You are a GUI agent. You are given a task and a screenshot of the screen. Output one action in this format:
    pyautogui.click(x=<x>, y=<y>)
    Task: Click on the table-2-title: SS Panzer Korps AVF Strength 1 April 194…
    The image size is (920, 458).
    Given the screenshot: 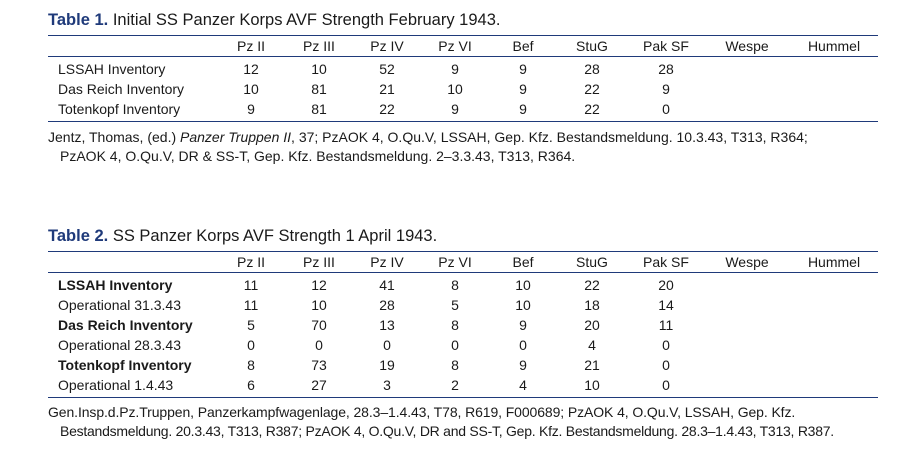 What is the action you would take?
    pyautogui.click(x=275, y=236)
    